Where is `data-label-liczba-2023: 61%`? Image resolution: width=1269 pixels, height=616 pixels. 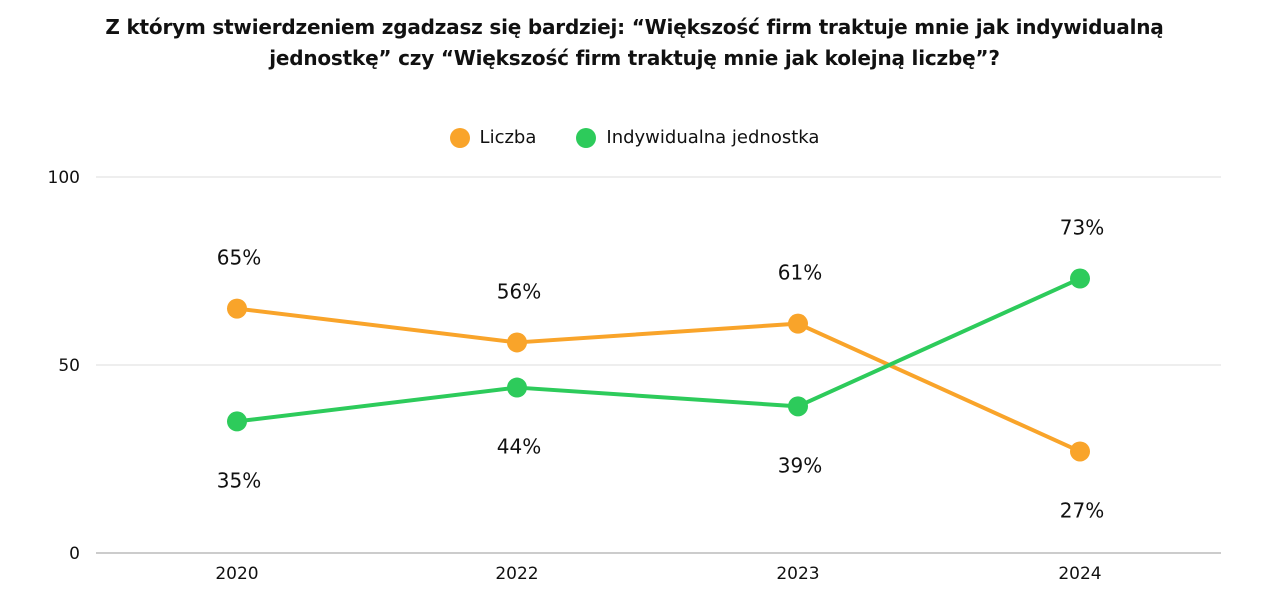
data-label-liczba-2023: 61% is located at coordinates (800, 273).